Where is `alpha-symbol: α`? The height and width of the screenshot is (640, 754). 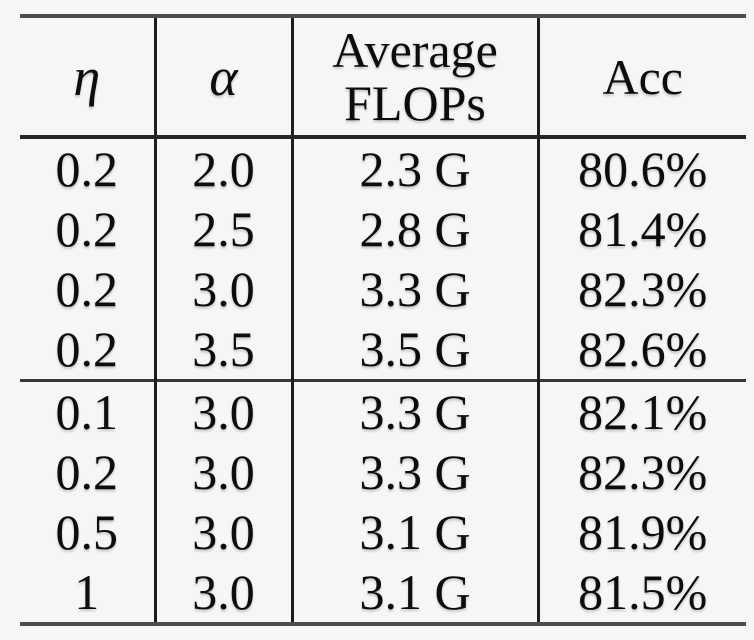 alpha-symbol: α is located at coordinates (223, 76).